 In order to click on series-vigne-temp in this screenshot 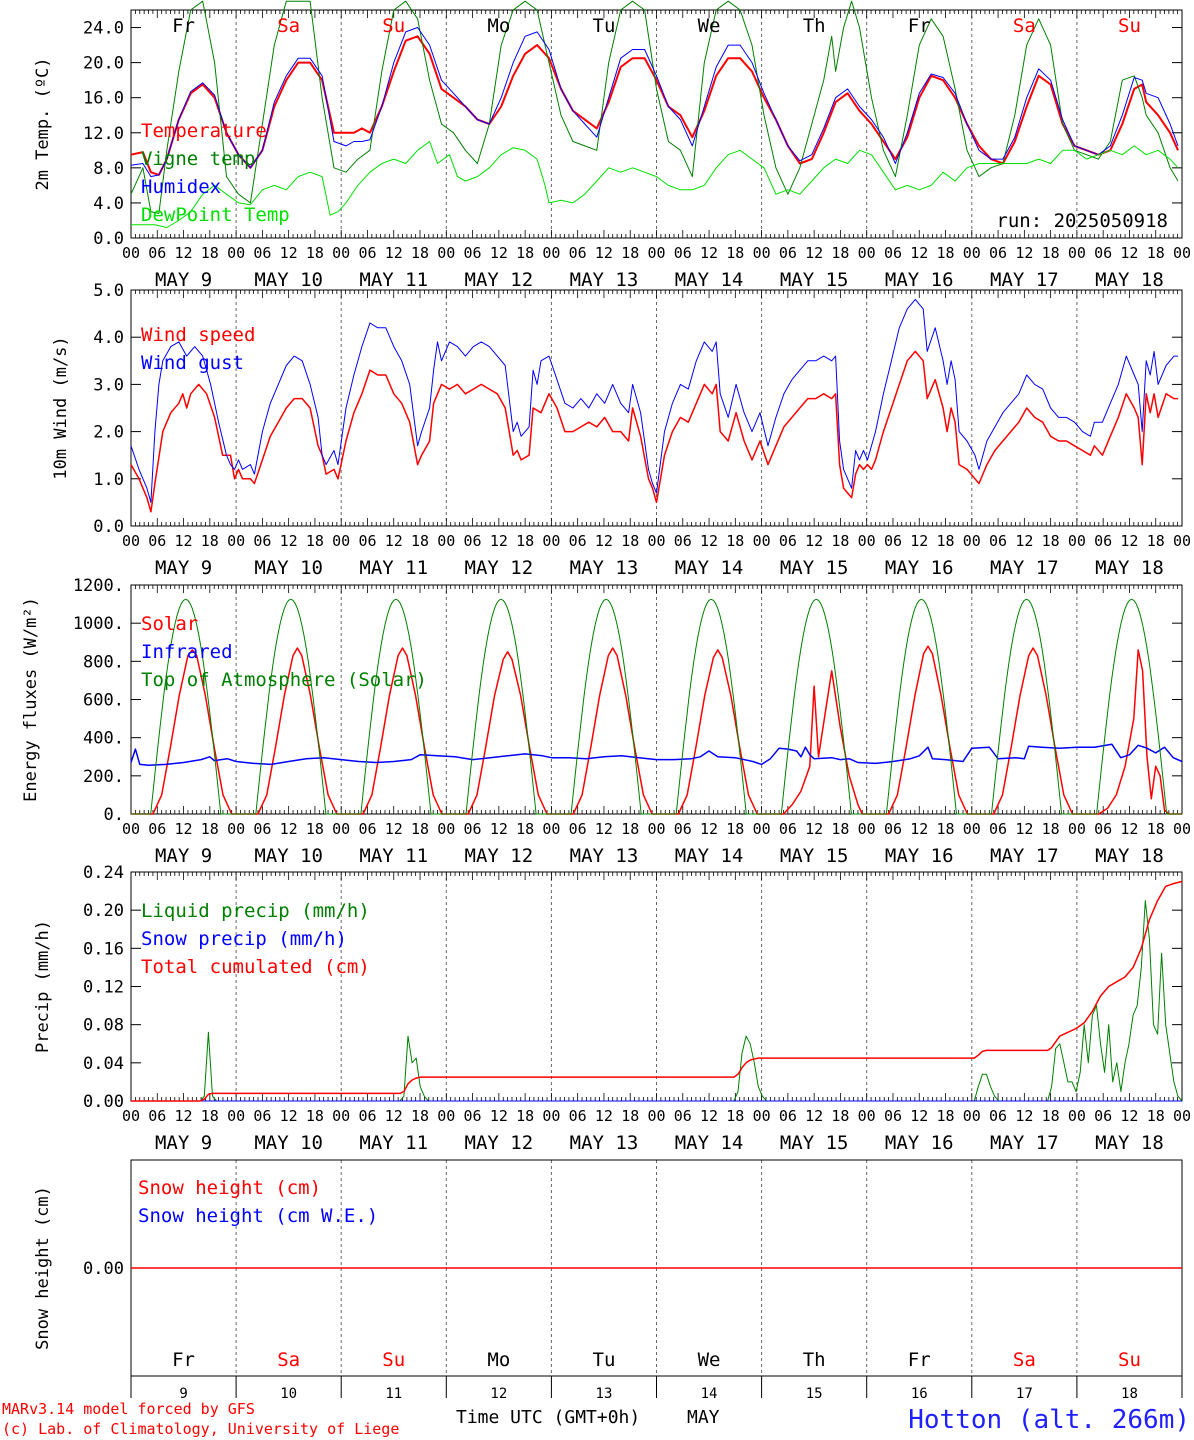, I will do `click(654, 107)`.